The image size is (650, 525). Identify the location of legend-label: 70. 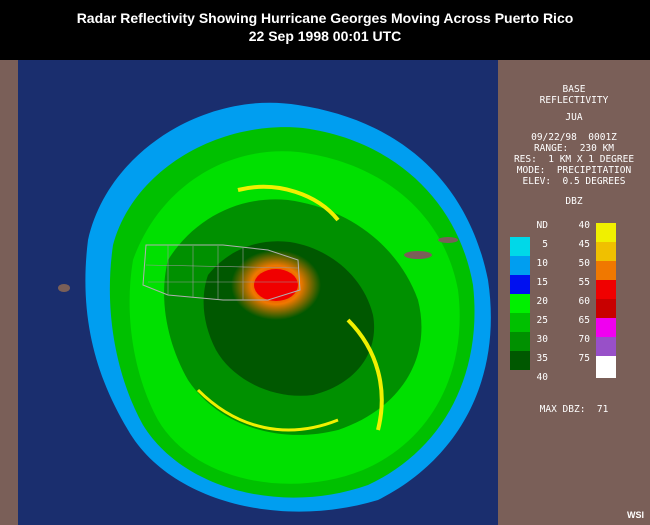
(584, 339).